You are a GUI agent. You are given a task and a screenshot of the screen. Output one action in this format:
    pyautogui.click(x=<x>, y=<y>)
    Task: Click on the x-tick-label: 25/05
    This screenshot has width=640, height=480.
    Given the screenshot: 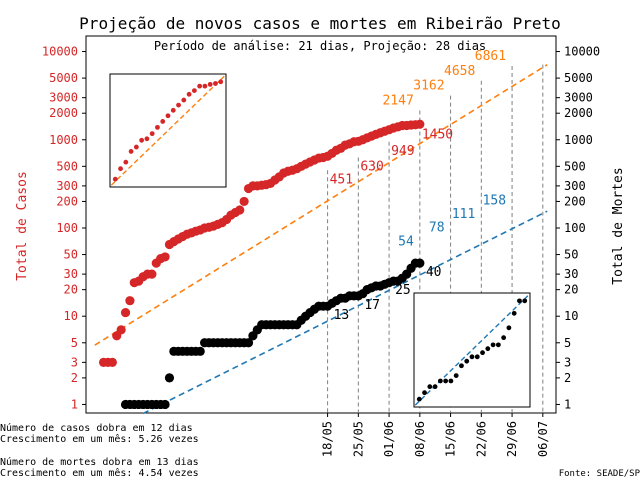 What is the action you would take?
    pyautogui.click(x=358, y=439)
    